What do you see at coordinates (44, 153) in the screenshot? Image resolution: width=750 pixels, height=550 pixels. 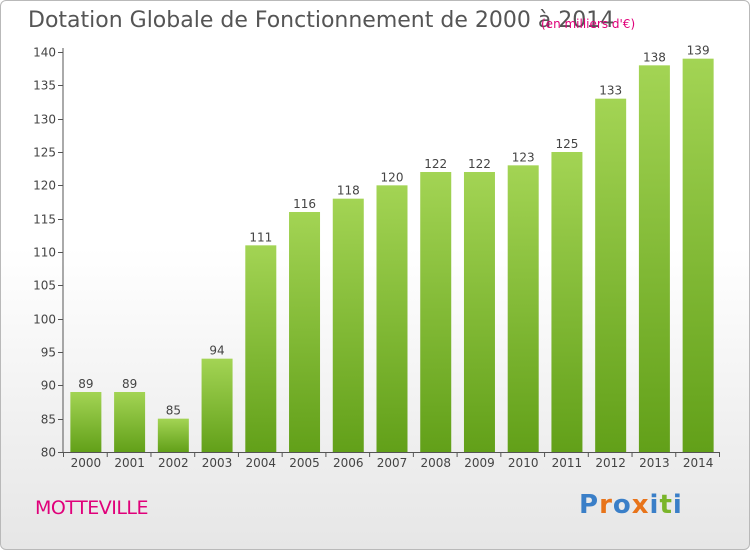 I see `y-tick-label: 125` at bounding box center [44, 153].